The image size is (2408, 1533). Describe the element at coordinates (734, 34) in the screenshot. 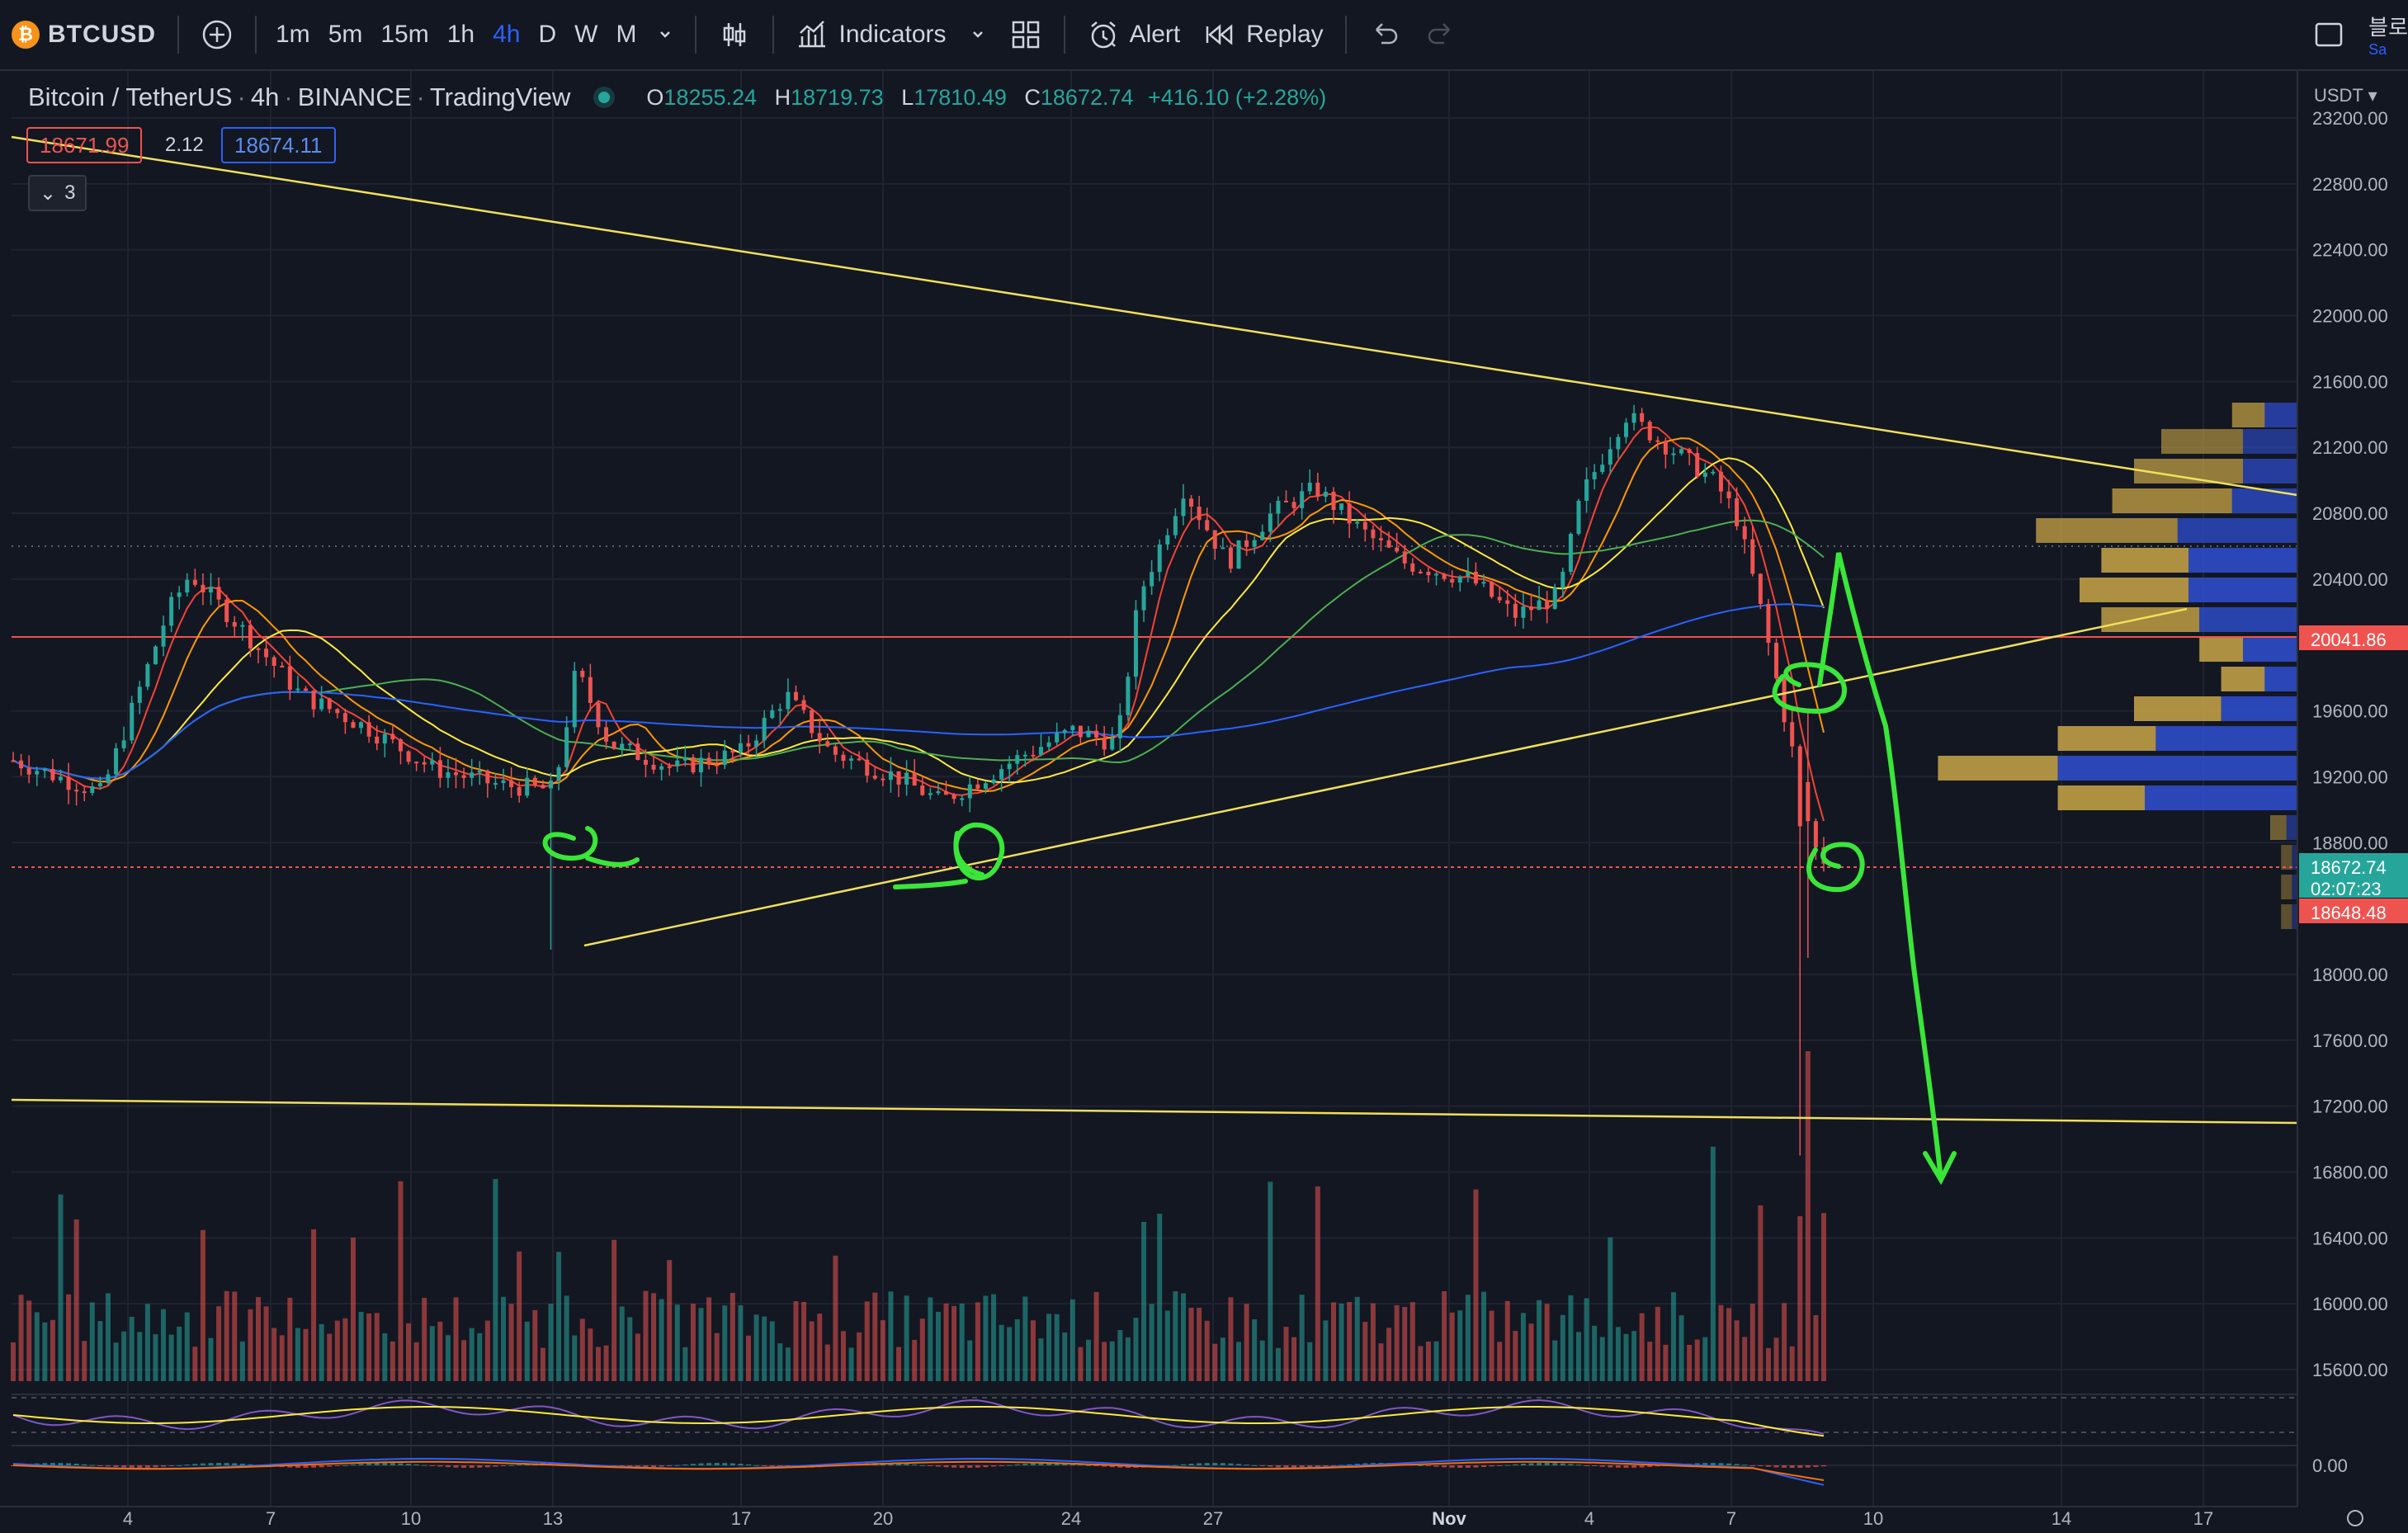

I see `chart-type-button` at that location.